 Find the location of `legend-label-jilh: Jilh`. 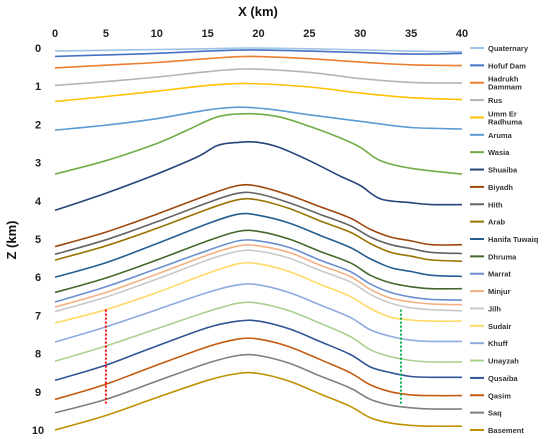

legend-label-jilh: Jilh is located at coordinates (494, 308).